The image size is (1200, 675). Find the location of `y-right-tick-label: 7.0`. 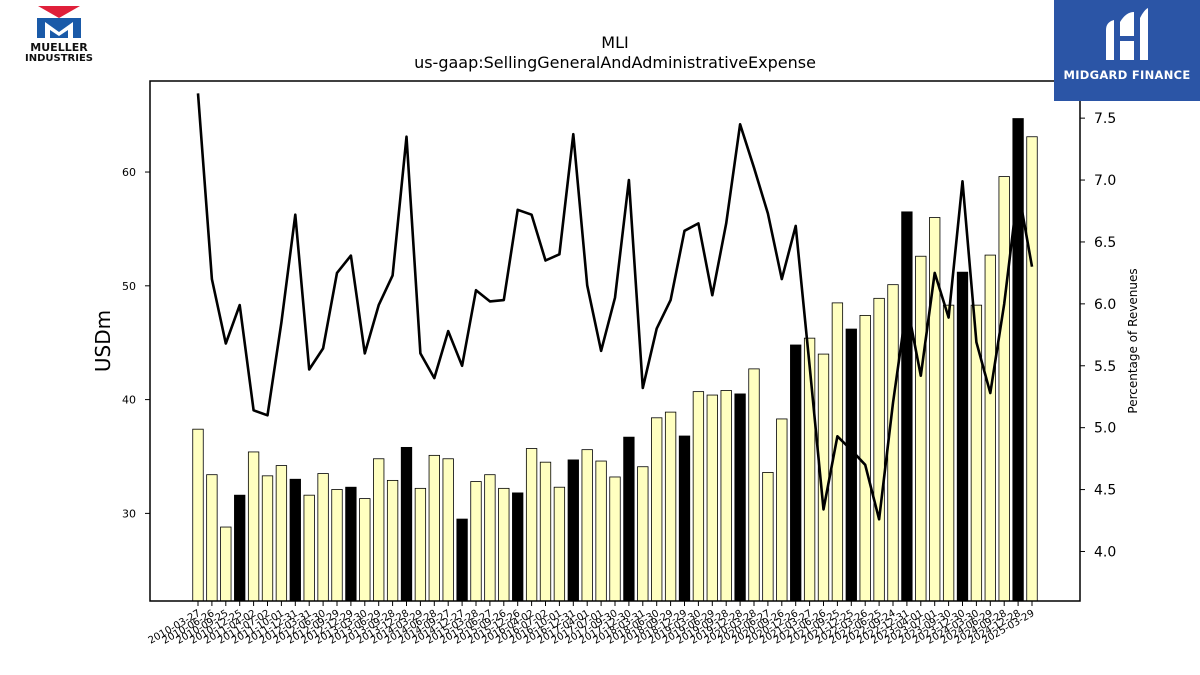

y-right-tick-label: 7.0 is located at coordinates (1105, 181).